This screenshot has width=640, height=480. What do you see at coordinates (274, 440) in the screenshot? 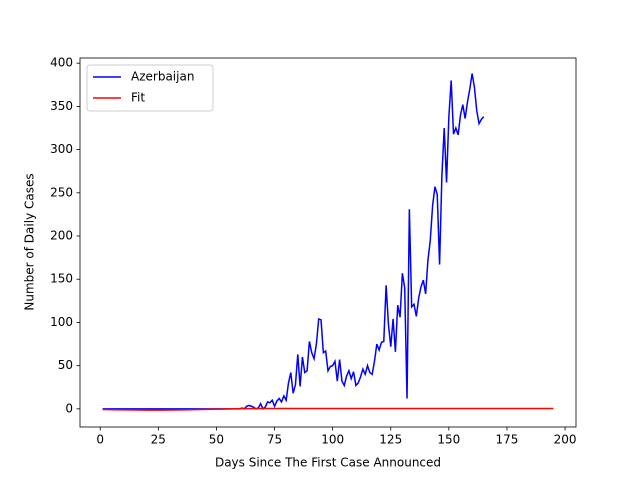
I see `x-tick-label: 75` at bounding box center [274, 440].